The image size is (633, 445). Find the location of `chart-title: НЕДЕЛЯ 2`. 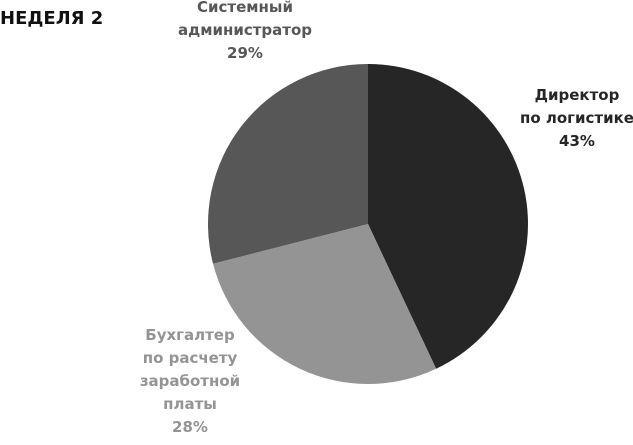

chart-title: НЕДЕЛЯ 2 is located at coordinates (51, 18).